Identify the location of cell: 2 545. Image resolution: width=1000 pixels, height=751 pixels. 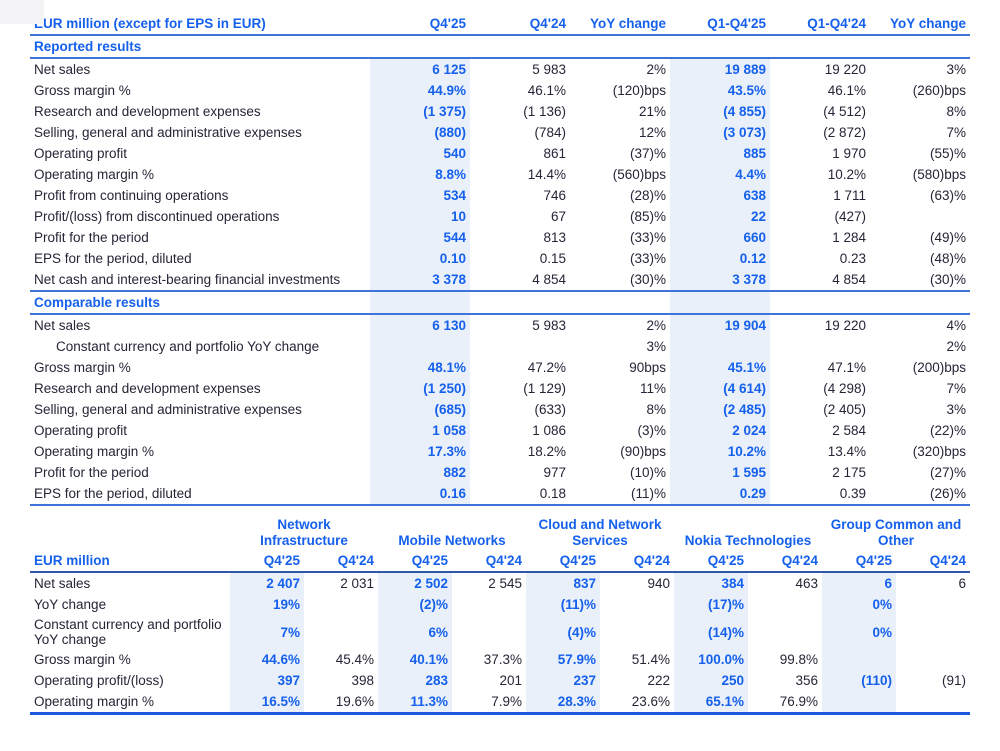
(505, 583).